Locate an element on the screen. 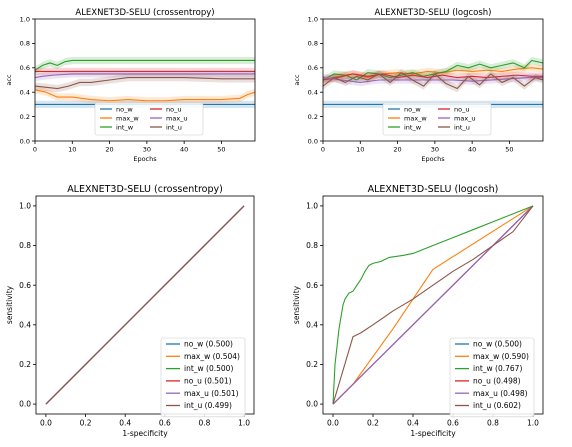 This screenshot has height=447, width=572. y-axis-label: acc is located at coordinates (9, 80).